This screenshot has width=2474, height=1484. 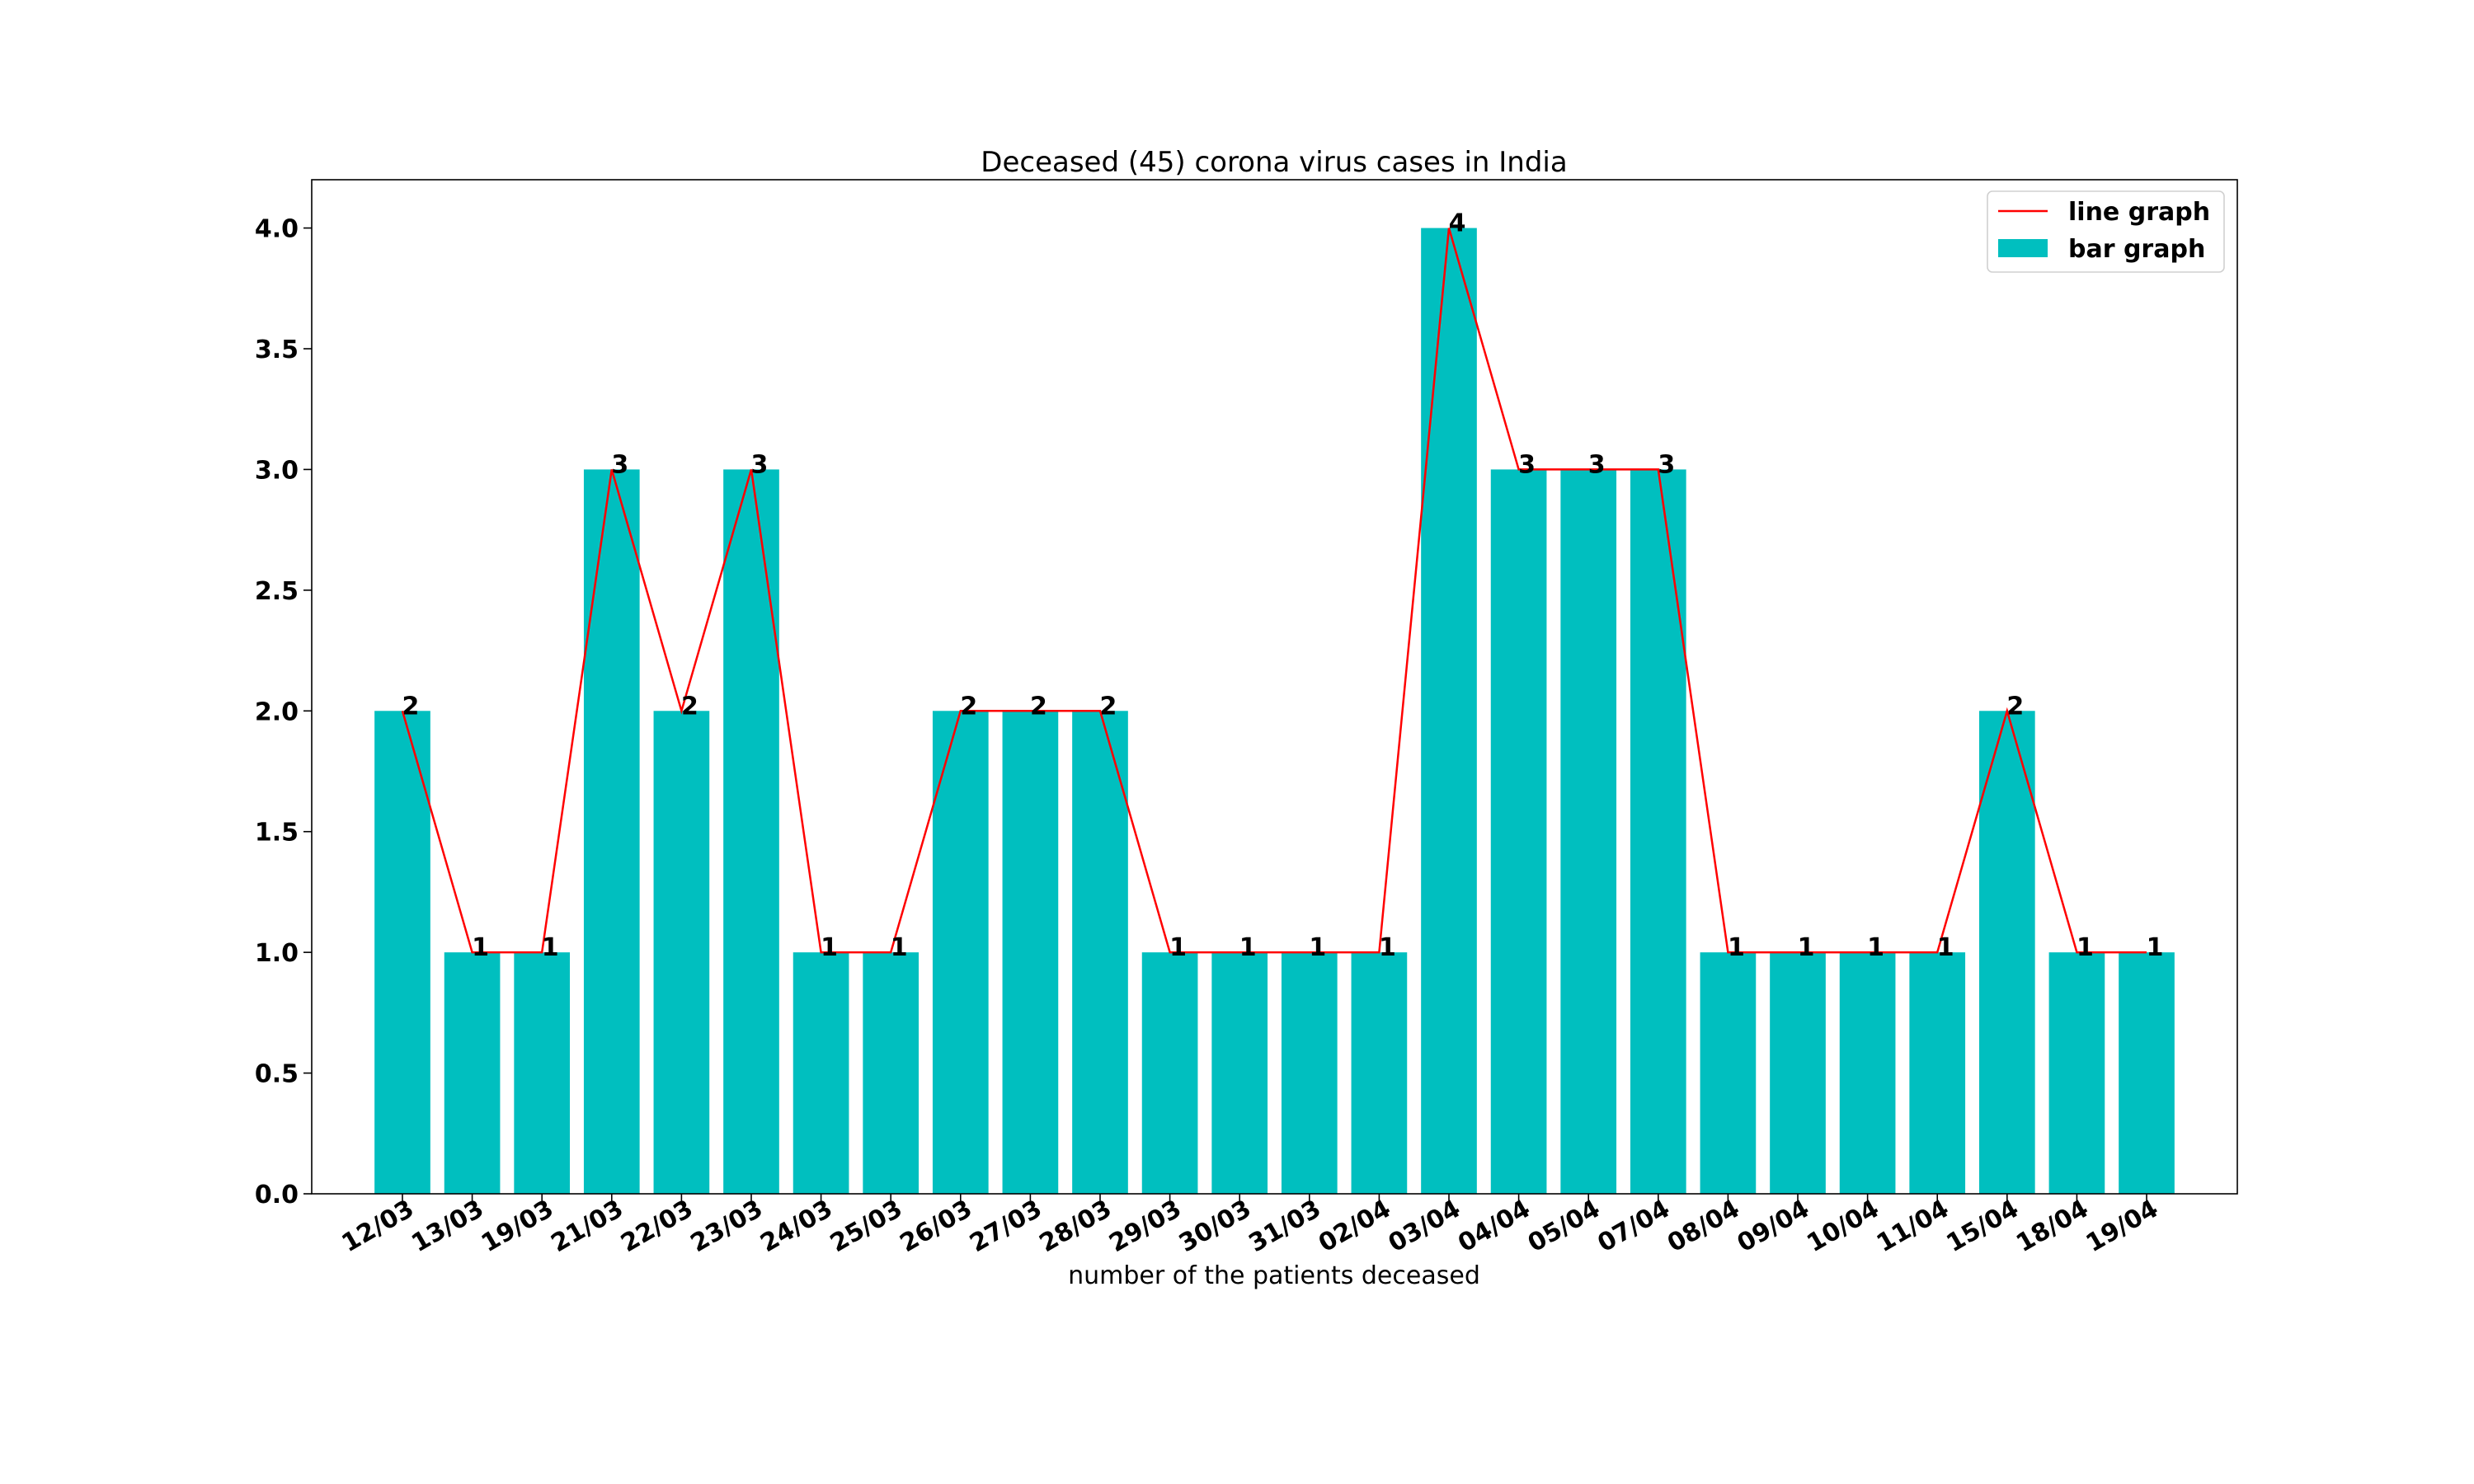 I want to click on legend-bar-swatch, so click(x=2023, y=248).